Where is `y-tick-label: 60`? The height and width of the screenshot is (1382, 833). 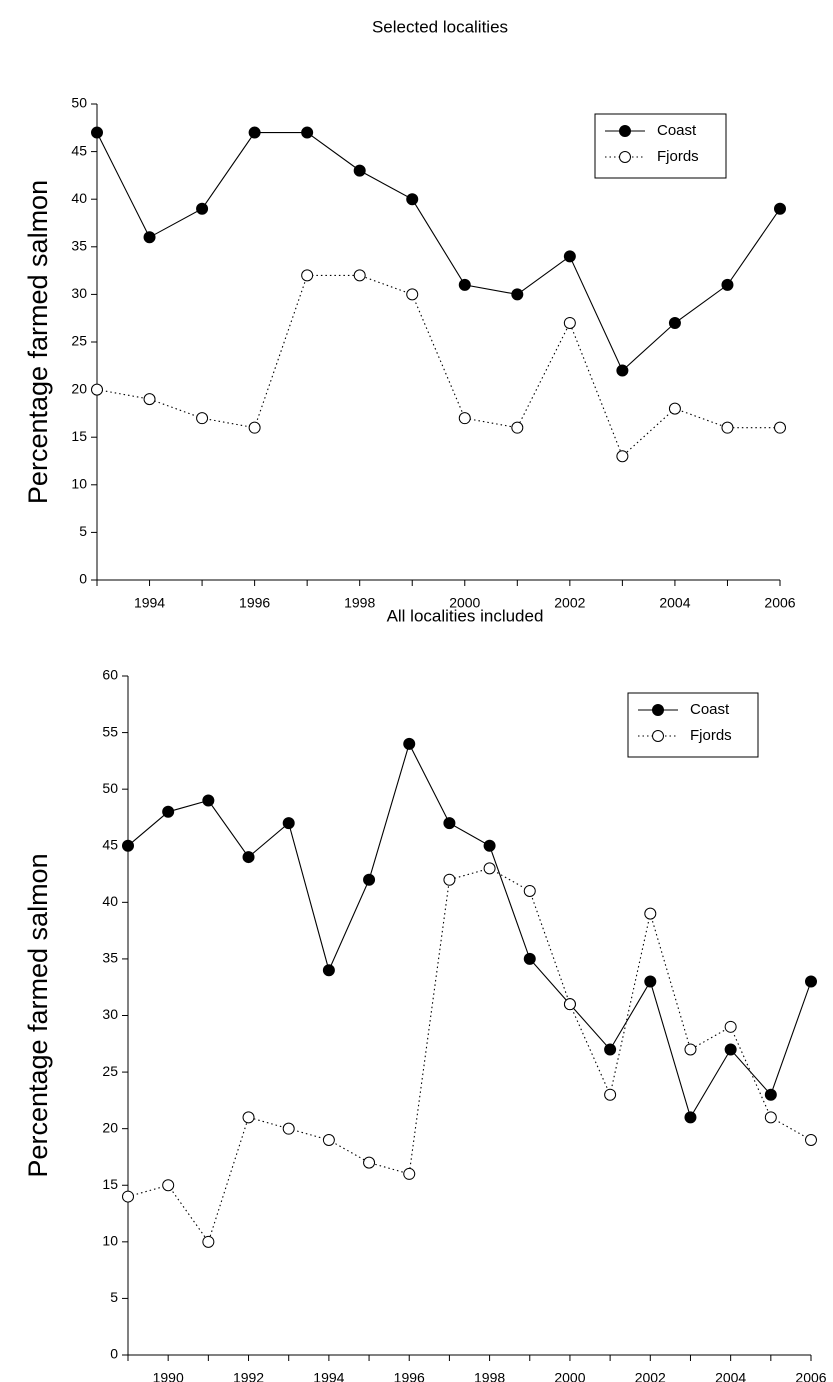
y-tick-label: 60 is located at coordinates (110, 675).